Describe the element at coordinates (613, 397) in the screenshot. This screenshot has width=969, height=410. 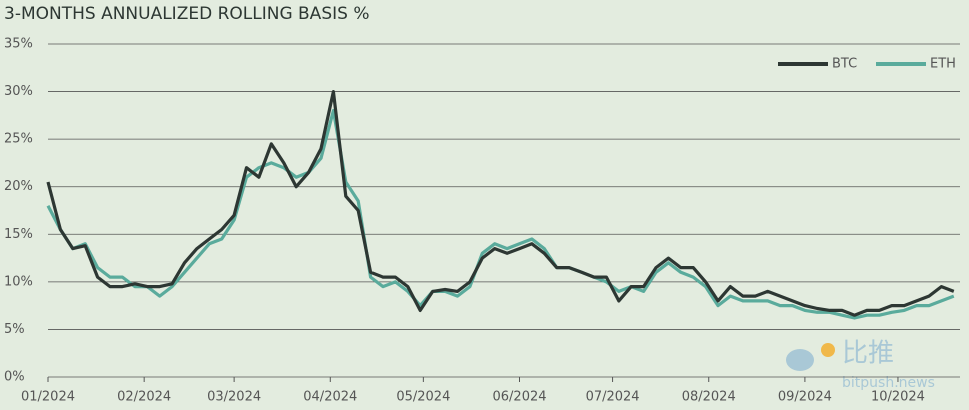
I see `x-tick-label: 07/2024` at that location.